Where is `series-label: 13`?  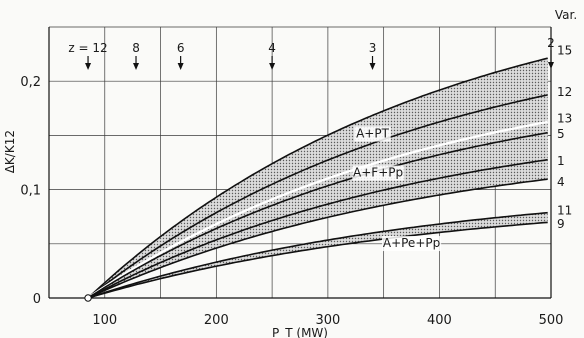
series-label: 13 is located at coordinates (564, 118).